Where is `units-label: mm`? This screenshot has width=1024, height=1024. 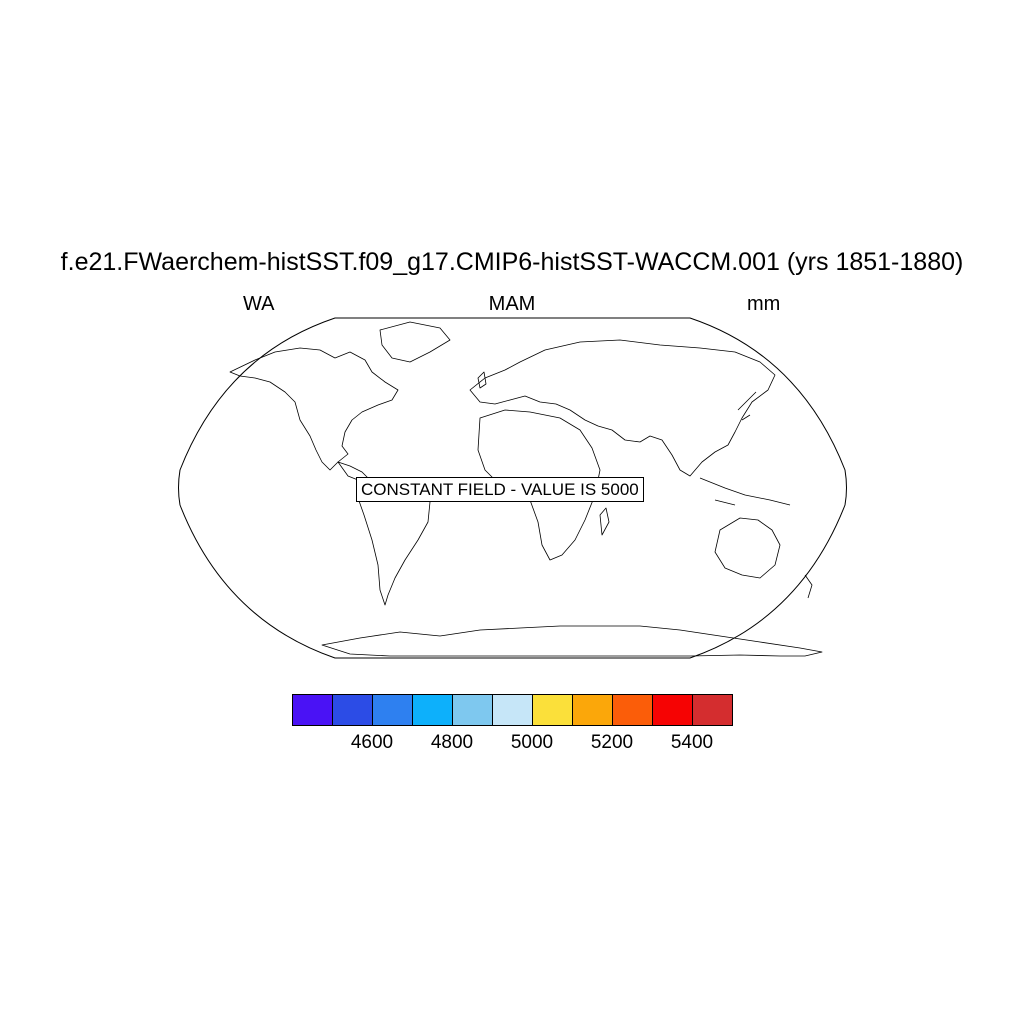 units-label: mm is located at coordinates (764, 304).